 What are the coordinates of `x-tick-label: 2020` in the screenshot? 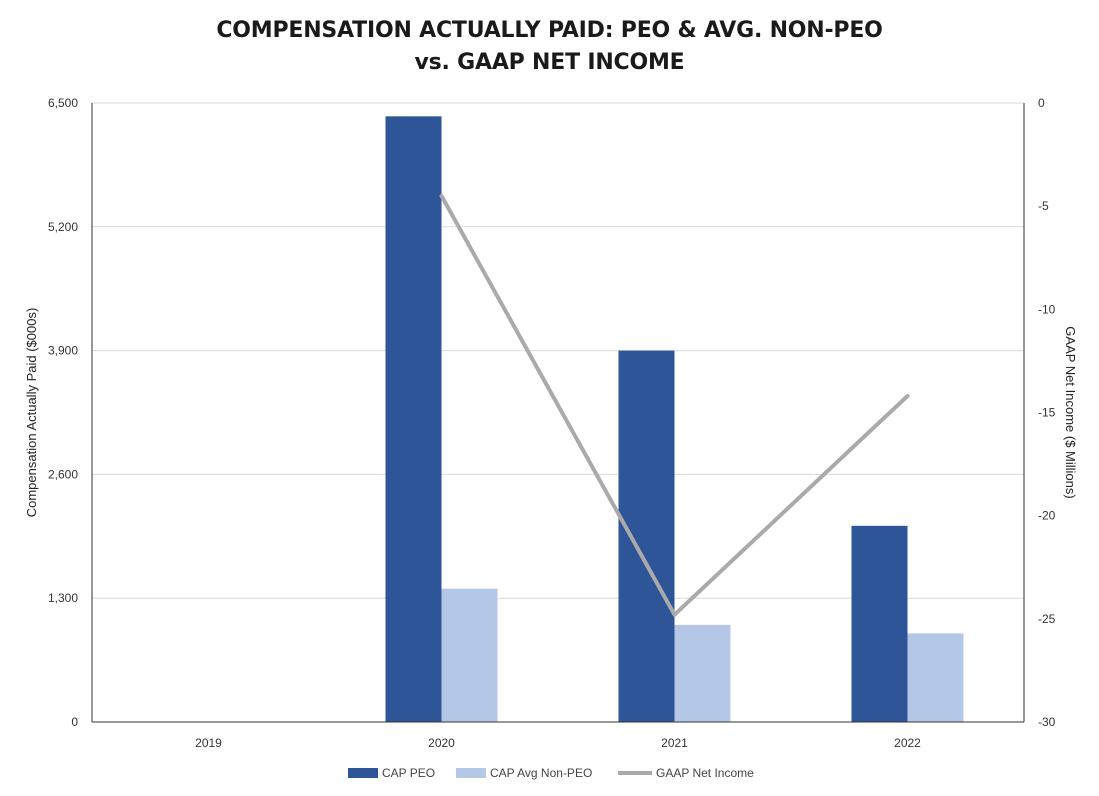 It's located at (441, 743).